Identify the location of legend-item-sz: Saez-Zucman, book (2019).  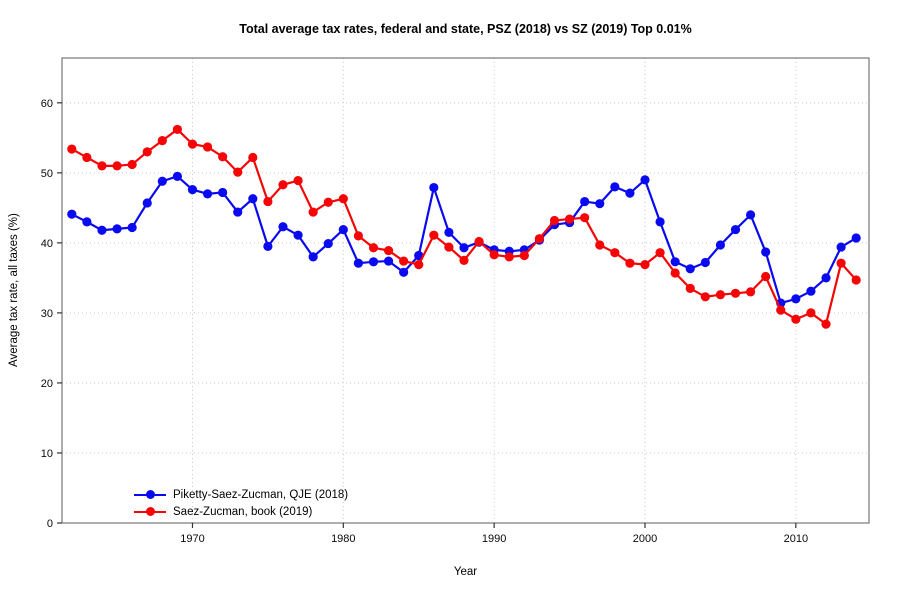
(241, 511).